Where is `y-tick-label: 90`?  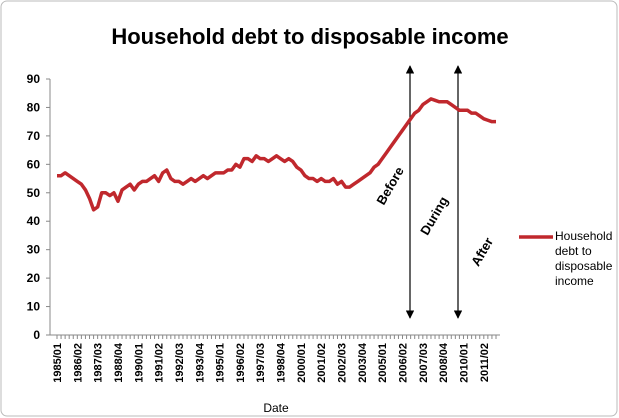
y-tick-label: 90 is located at coordinates (34, 79).